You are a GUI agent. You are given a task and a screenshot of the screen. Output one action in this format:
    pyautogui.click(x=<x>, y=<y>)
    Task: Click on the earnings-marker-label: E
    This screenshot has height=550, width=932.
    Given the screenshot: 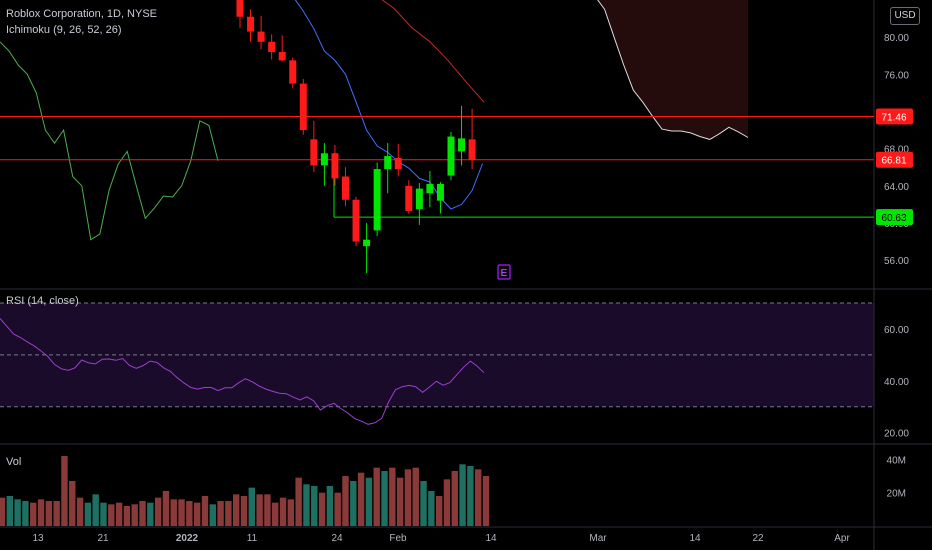 What is the action you would take?
    pyautogui.click(x=504, y=273)
    